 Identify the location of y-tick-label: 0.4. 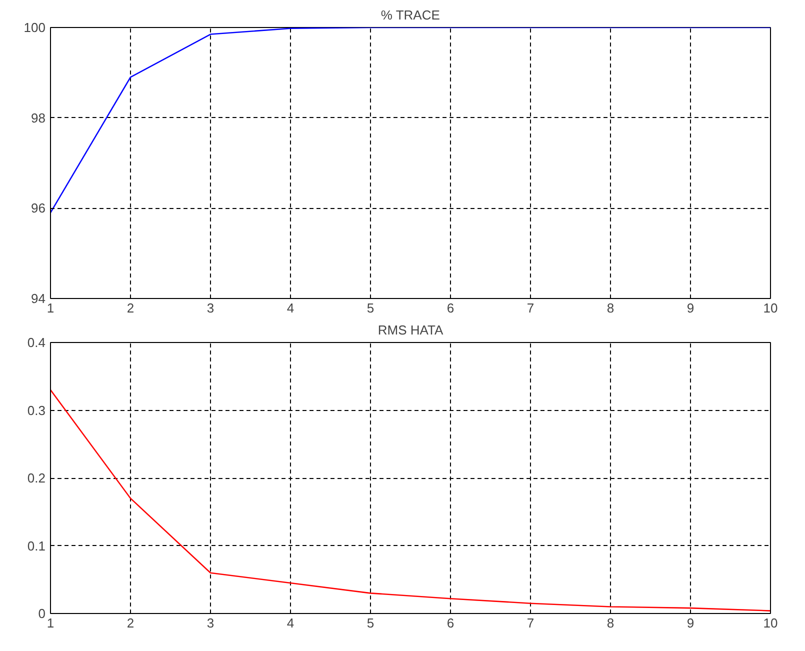
(36, 342).